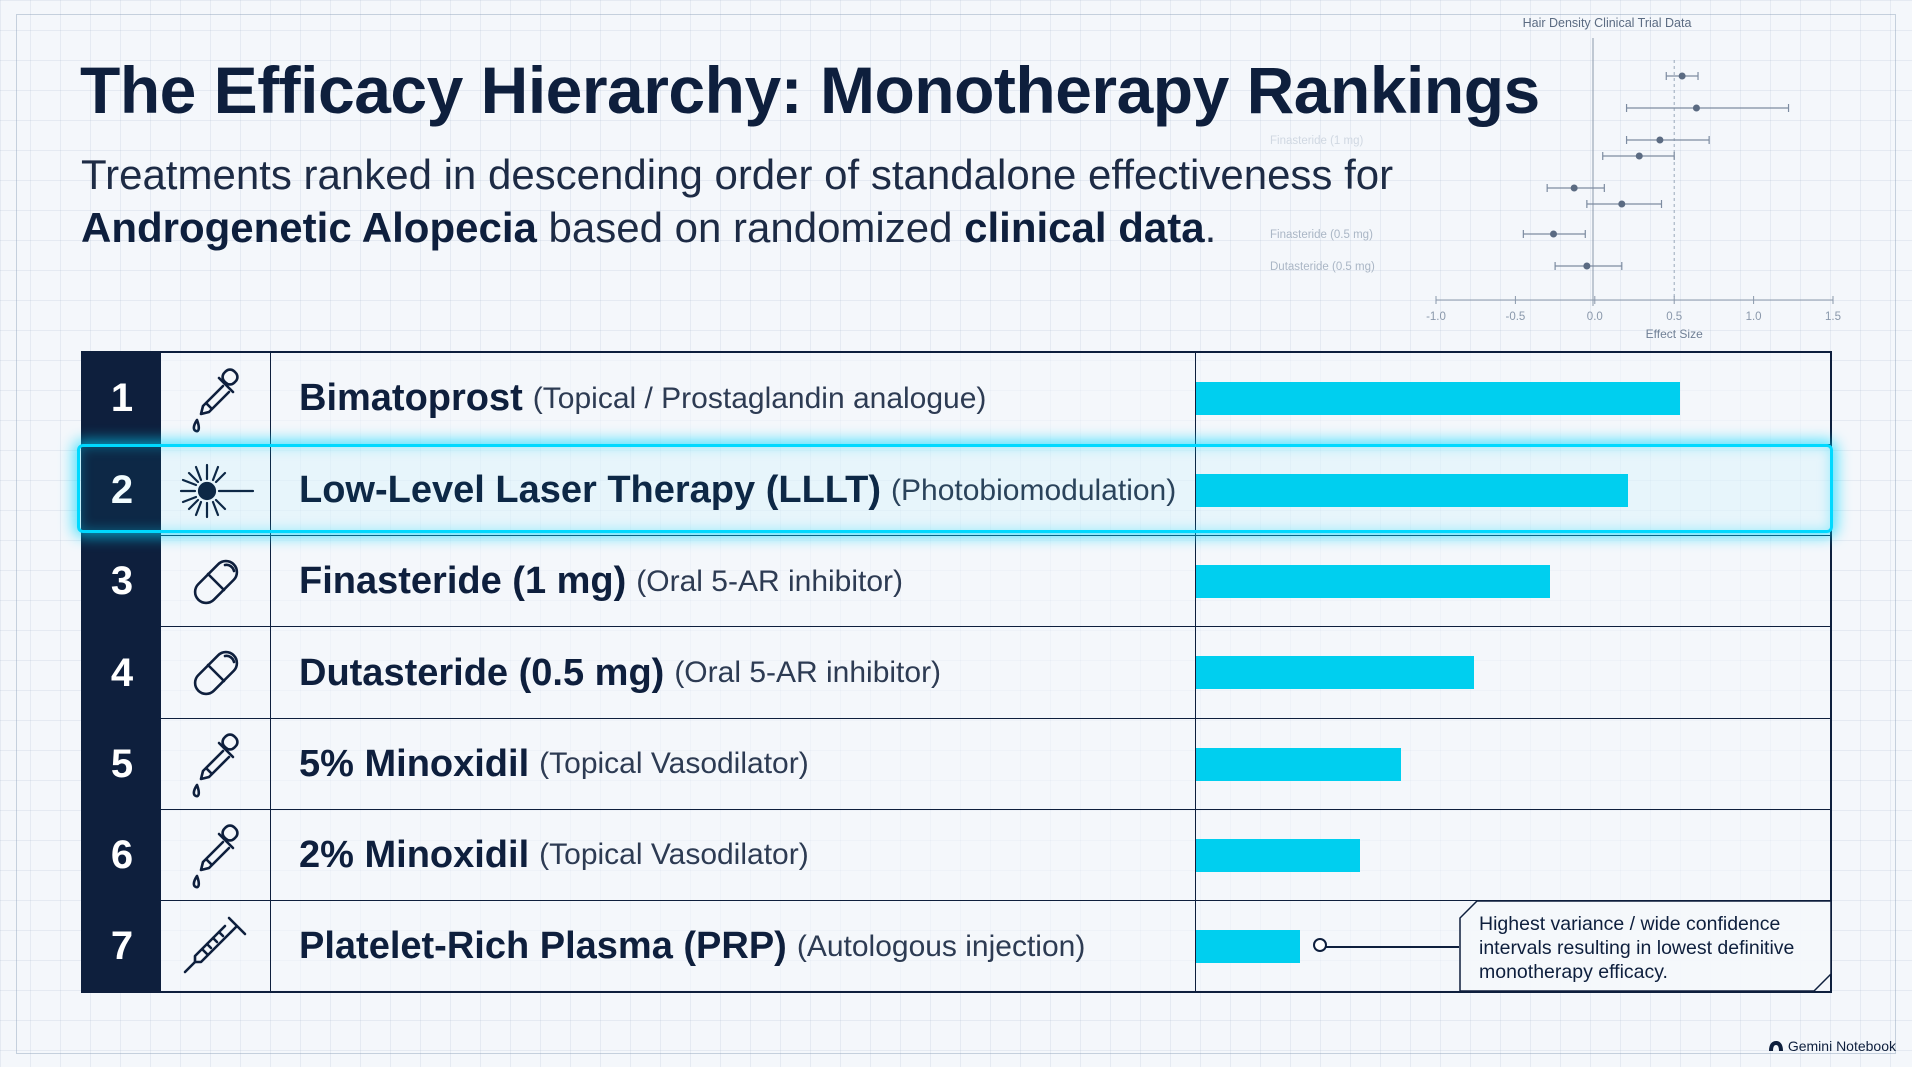 This screenshot has height=1067, width=1912. What do you see at coordinates (1674, 317) in the screenshot?
I see `forest-tick-label: 0.5` at bounding box center [1674, 317].